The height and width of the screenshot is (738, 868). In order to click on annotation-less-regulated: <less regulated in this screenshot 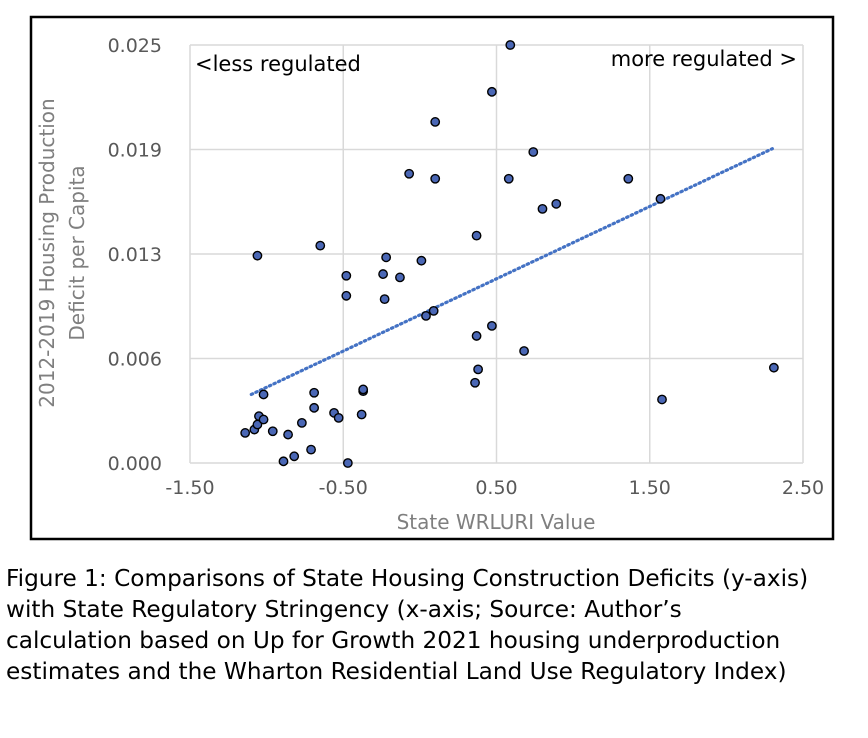, I will do `click(278, 64)`.